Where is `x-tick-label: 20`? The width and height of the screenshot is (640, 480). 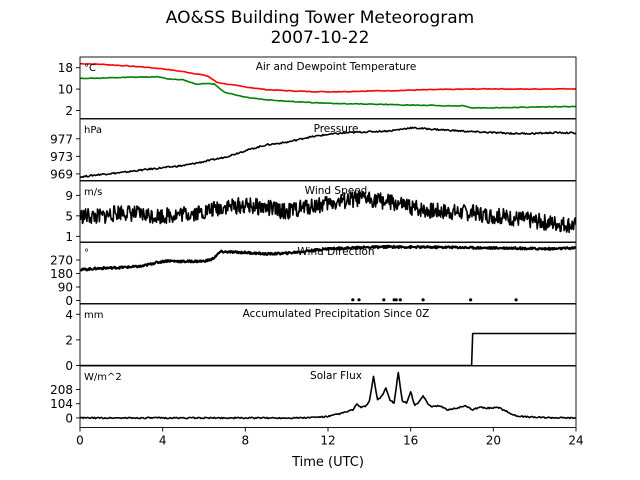
x-tick-label: 20 is located at coordinates (493, 441).